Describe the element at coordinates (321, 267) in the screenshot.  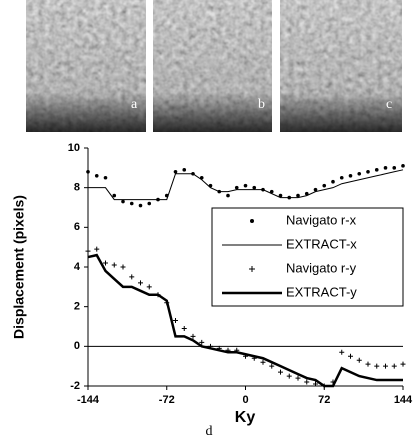
I see `legend-label: Navigato r-y` at that location.